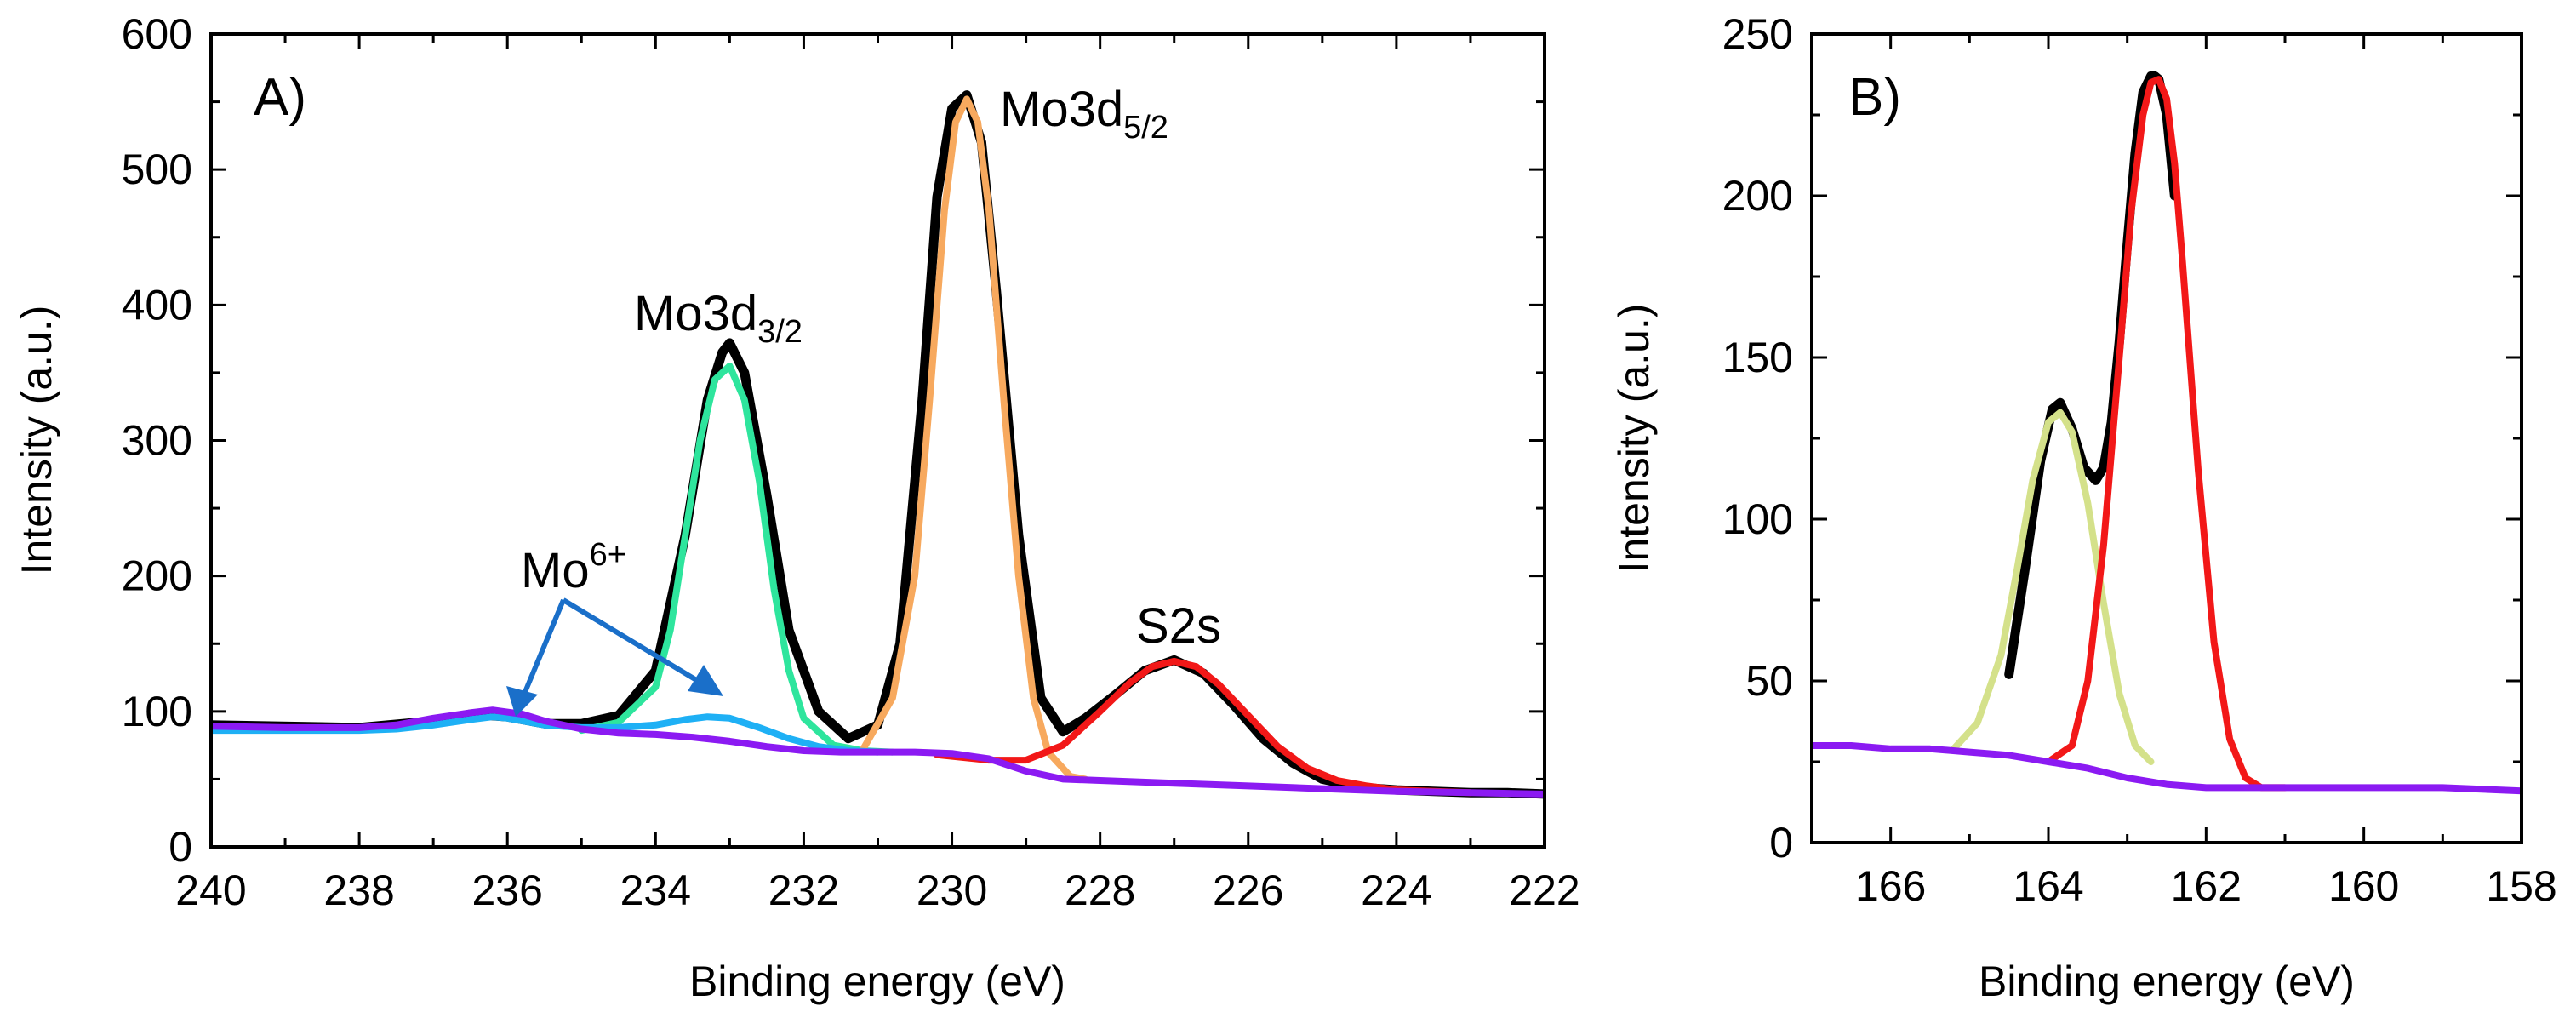 The width and height of the screenshot is (2576, 1012). What do you see at coordinates (2052, 587) in the screenshot?
I see `panel-b-series-s2p1-2-component` at bounding box center [2052, 587].